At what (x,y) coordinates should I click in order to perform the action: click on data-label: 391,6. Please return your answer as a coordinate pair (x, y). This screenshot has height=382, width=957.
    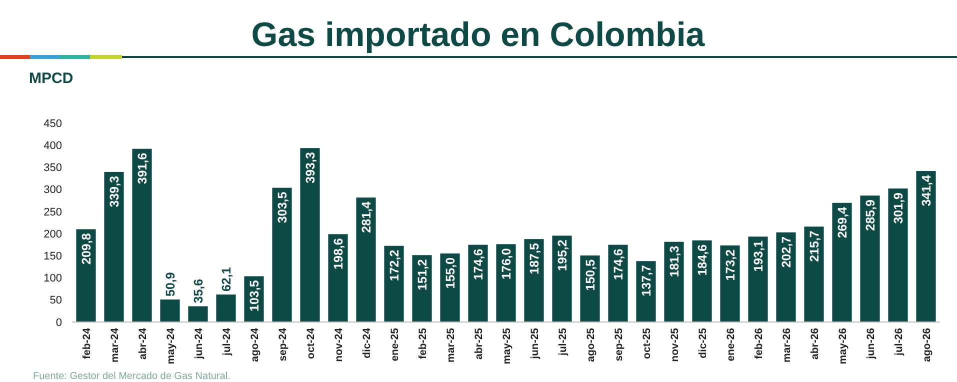
    Looking at the image, I should click on (143, 168).